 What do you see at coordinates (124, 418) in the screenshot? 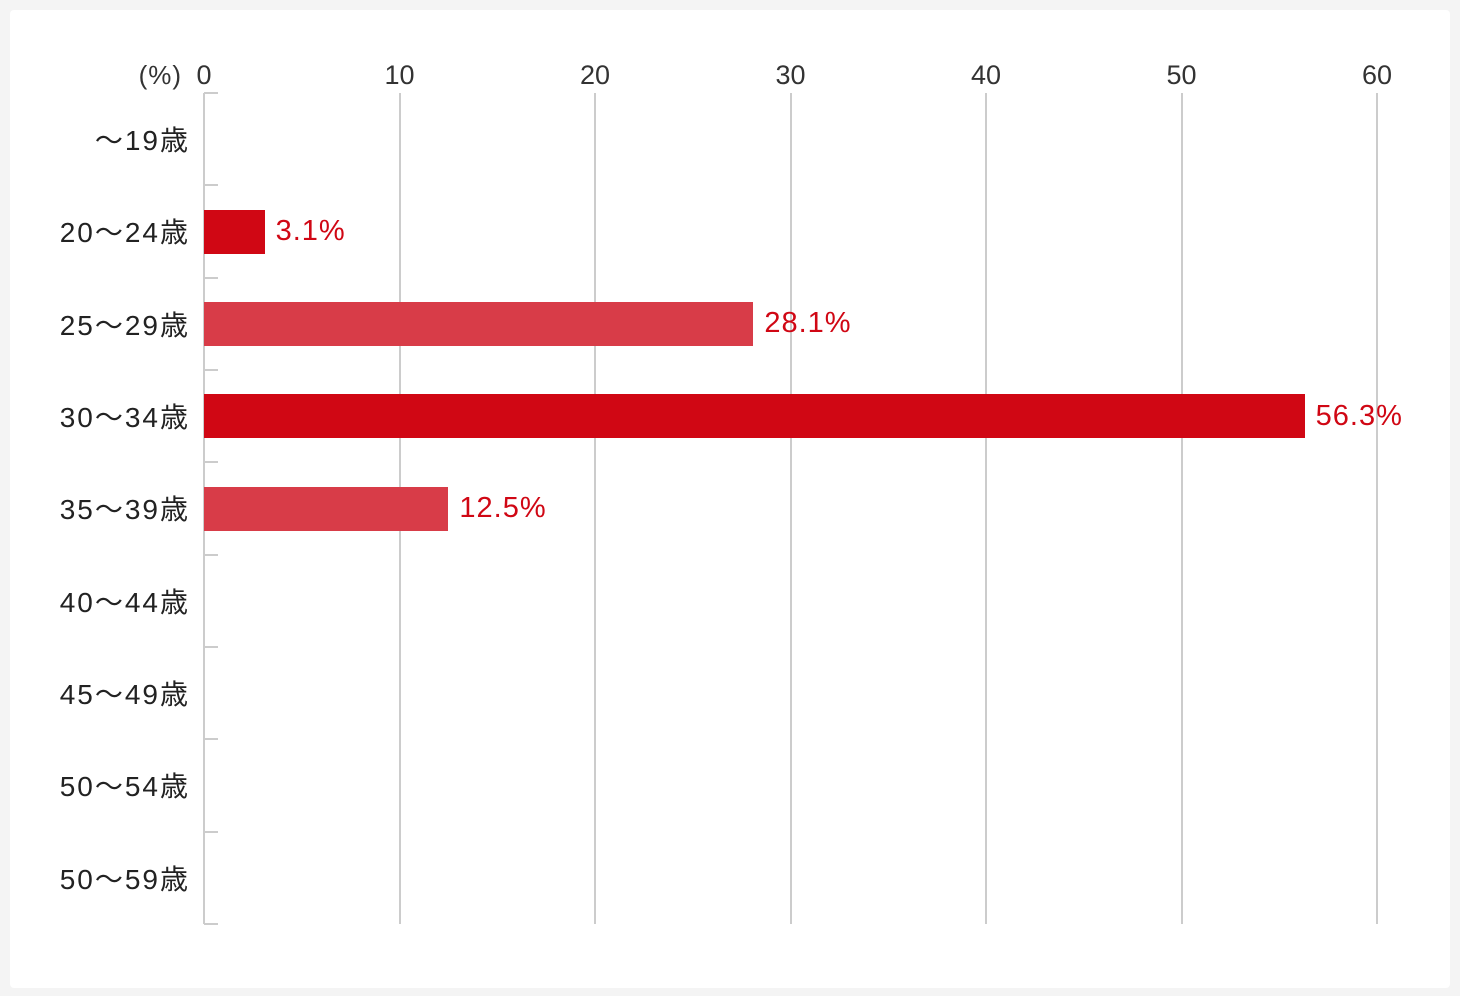
I see `category-label: 30～34歳` at bounding box center [124, 418].